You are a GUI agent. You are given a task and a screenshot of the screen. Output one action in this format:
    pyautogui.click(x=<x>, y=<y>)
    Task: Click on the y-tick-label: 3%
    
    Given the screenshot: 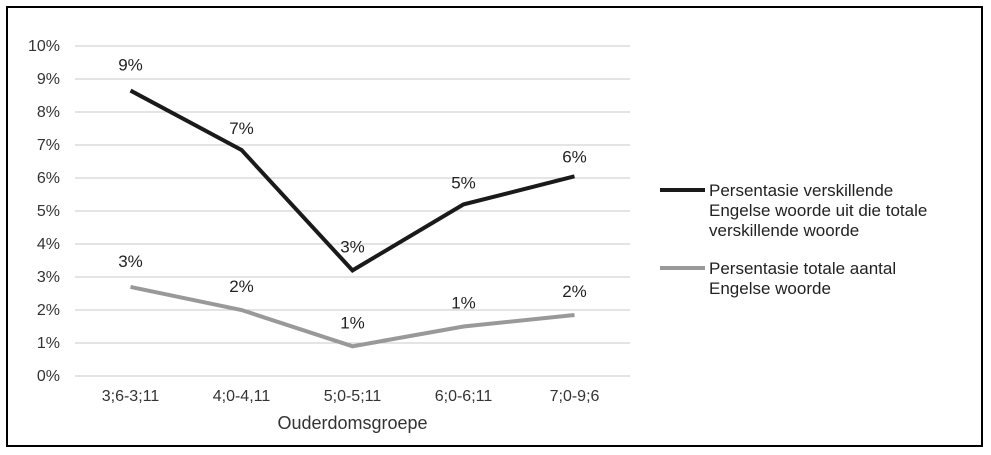 What is the action you would take?
    pyautogui.click(x=48, y=277)
    